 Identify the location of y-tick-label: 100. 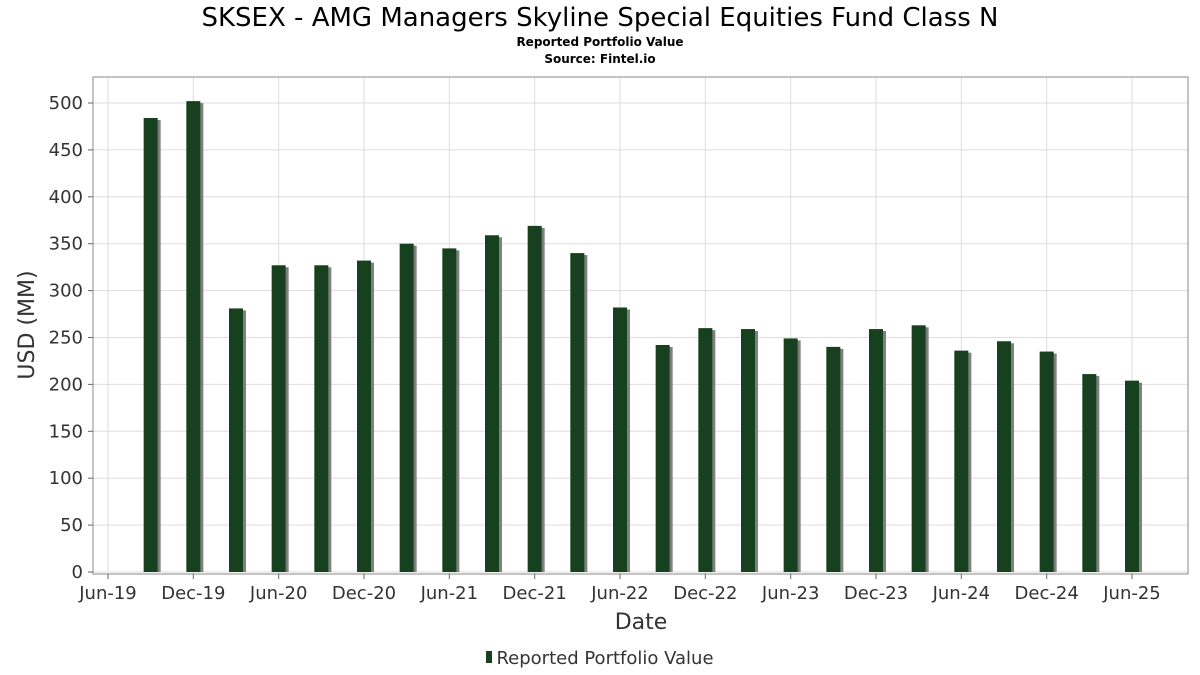
(66, 478).